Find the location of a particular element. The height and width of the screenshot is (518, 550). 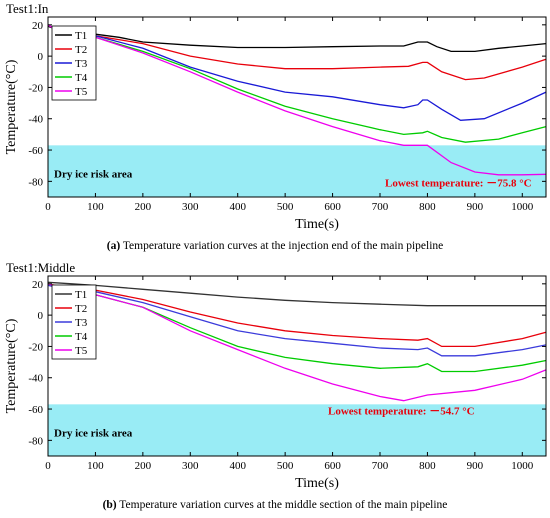

chart-0-x-tick-label-9: 900 is located at coordinates (475, 207).